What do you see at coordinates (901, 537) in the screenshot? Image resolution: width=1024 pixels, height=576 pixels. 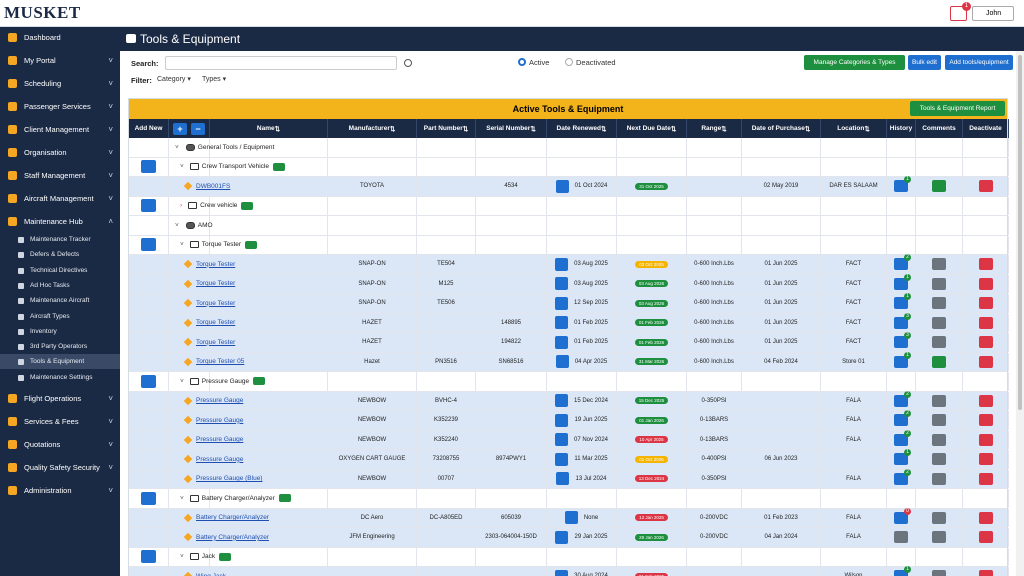 I see `history-button` at bounding box center [901, 537].